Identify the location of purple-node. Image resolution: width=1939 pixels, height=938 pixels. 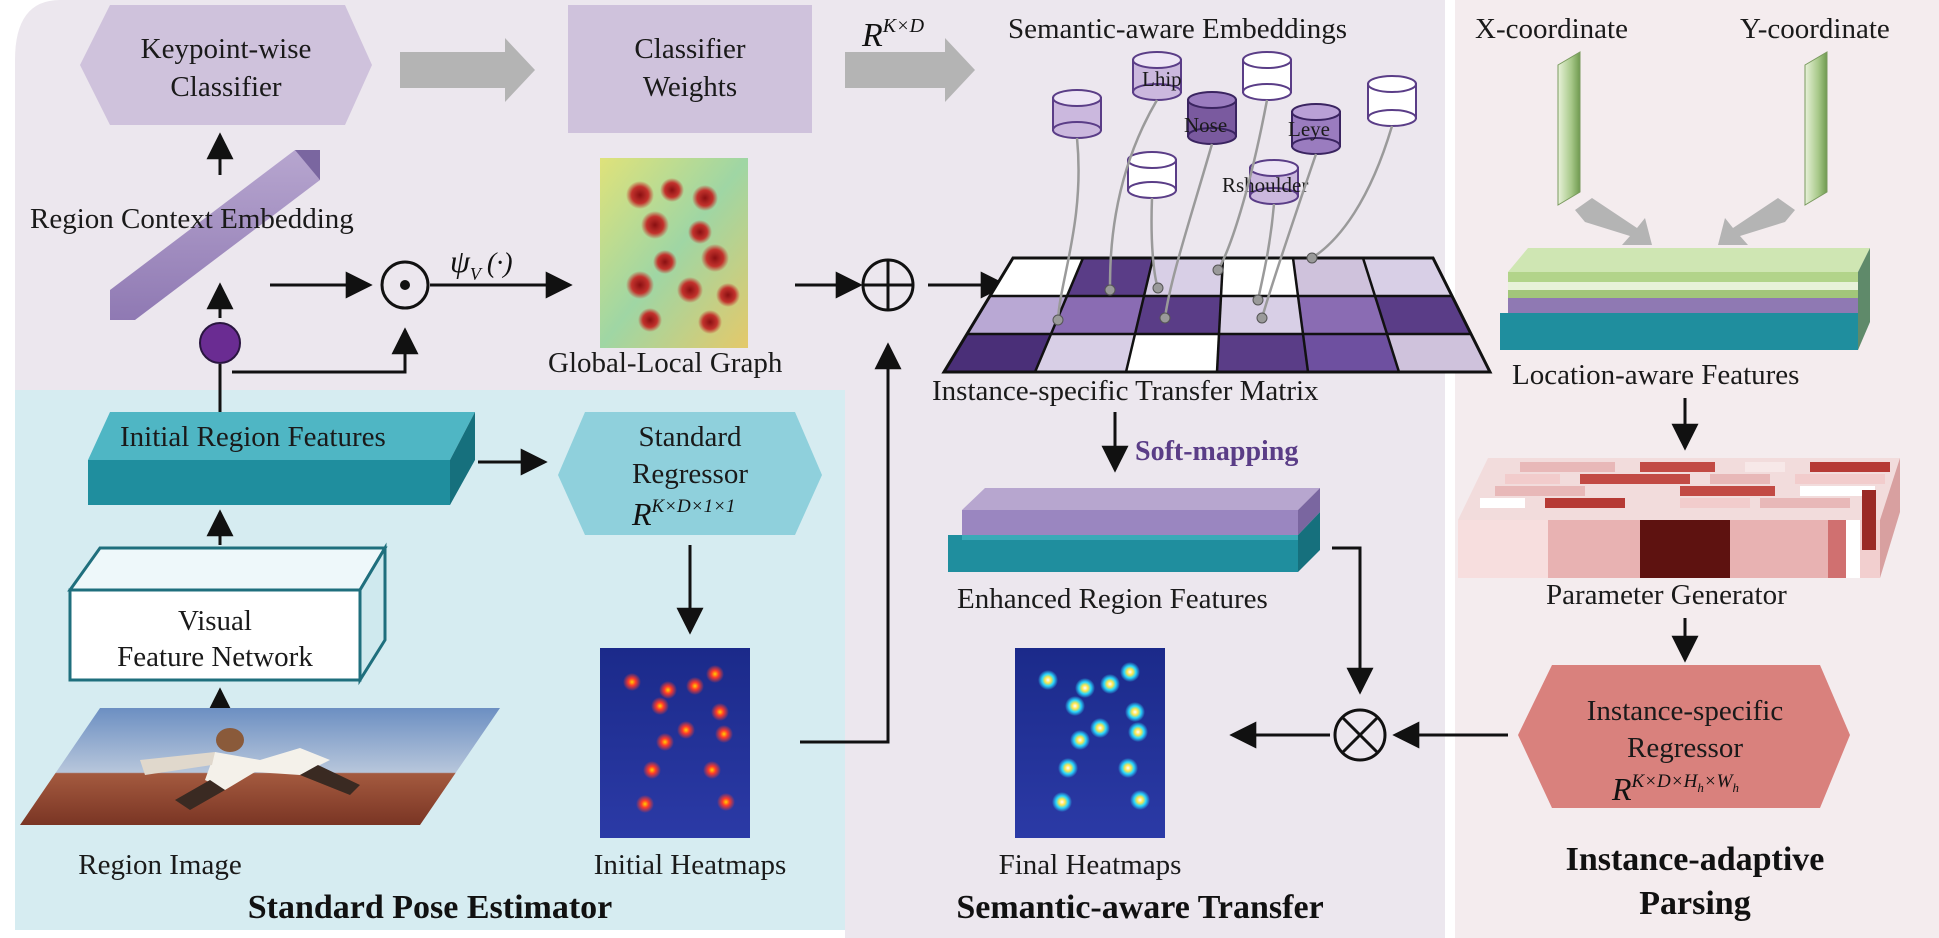
(220, 343).